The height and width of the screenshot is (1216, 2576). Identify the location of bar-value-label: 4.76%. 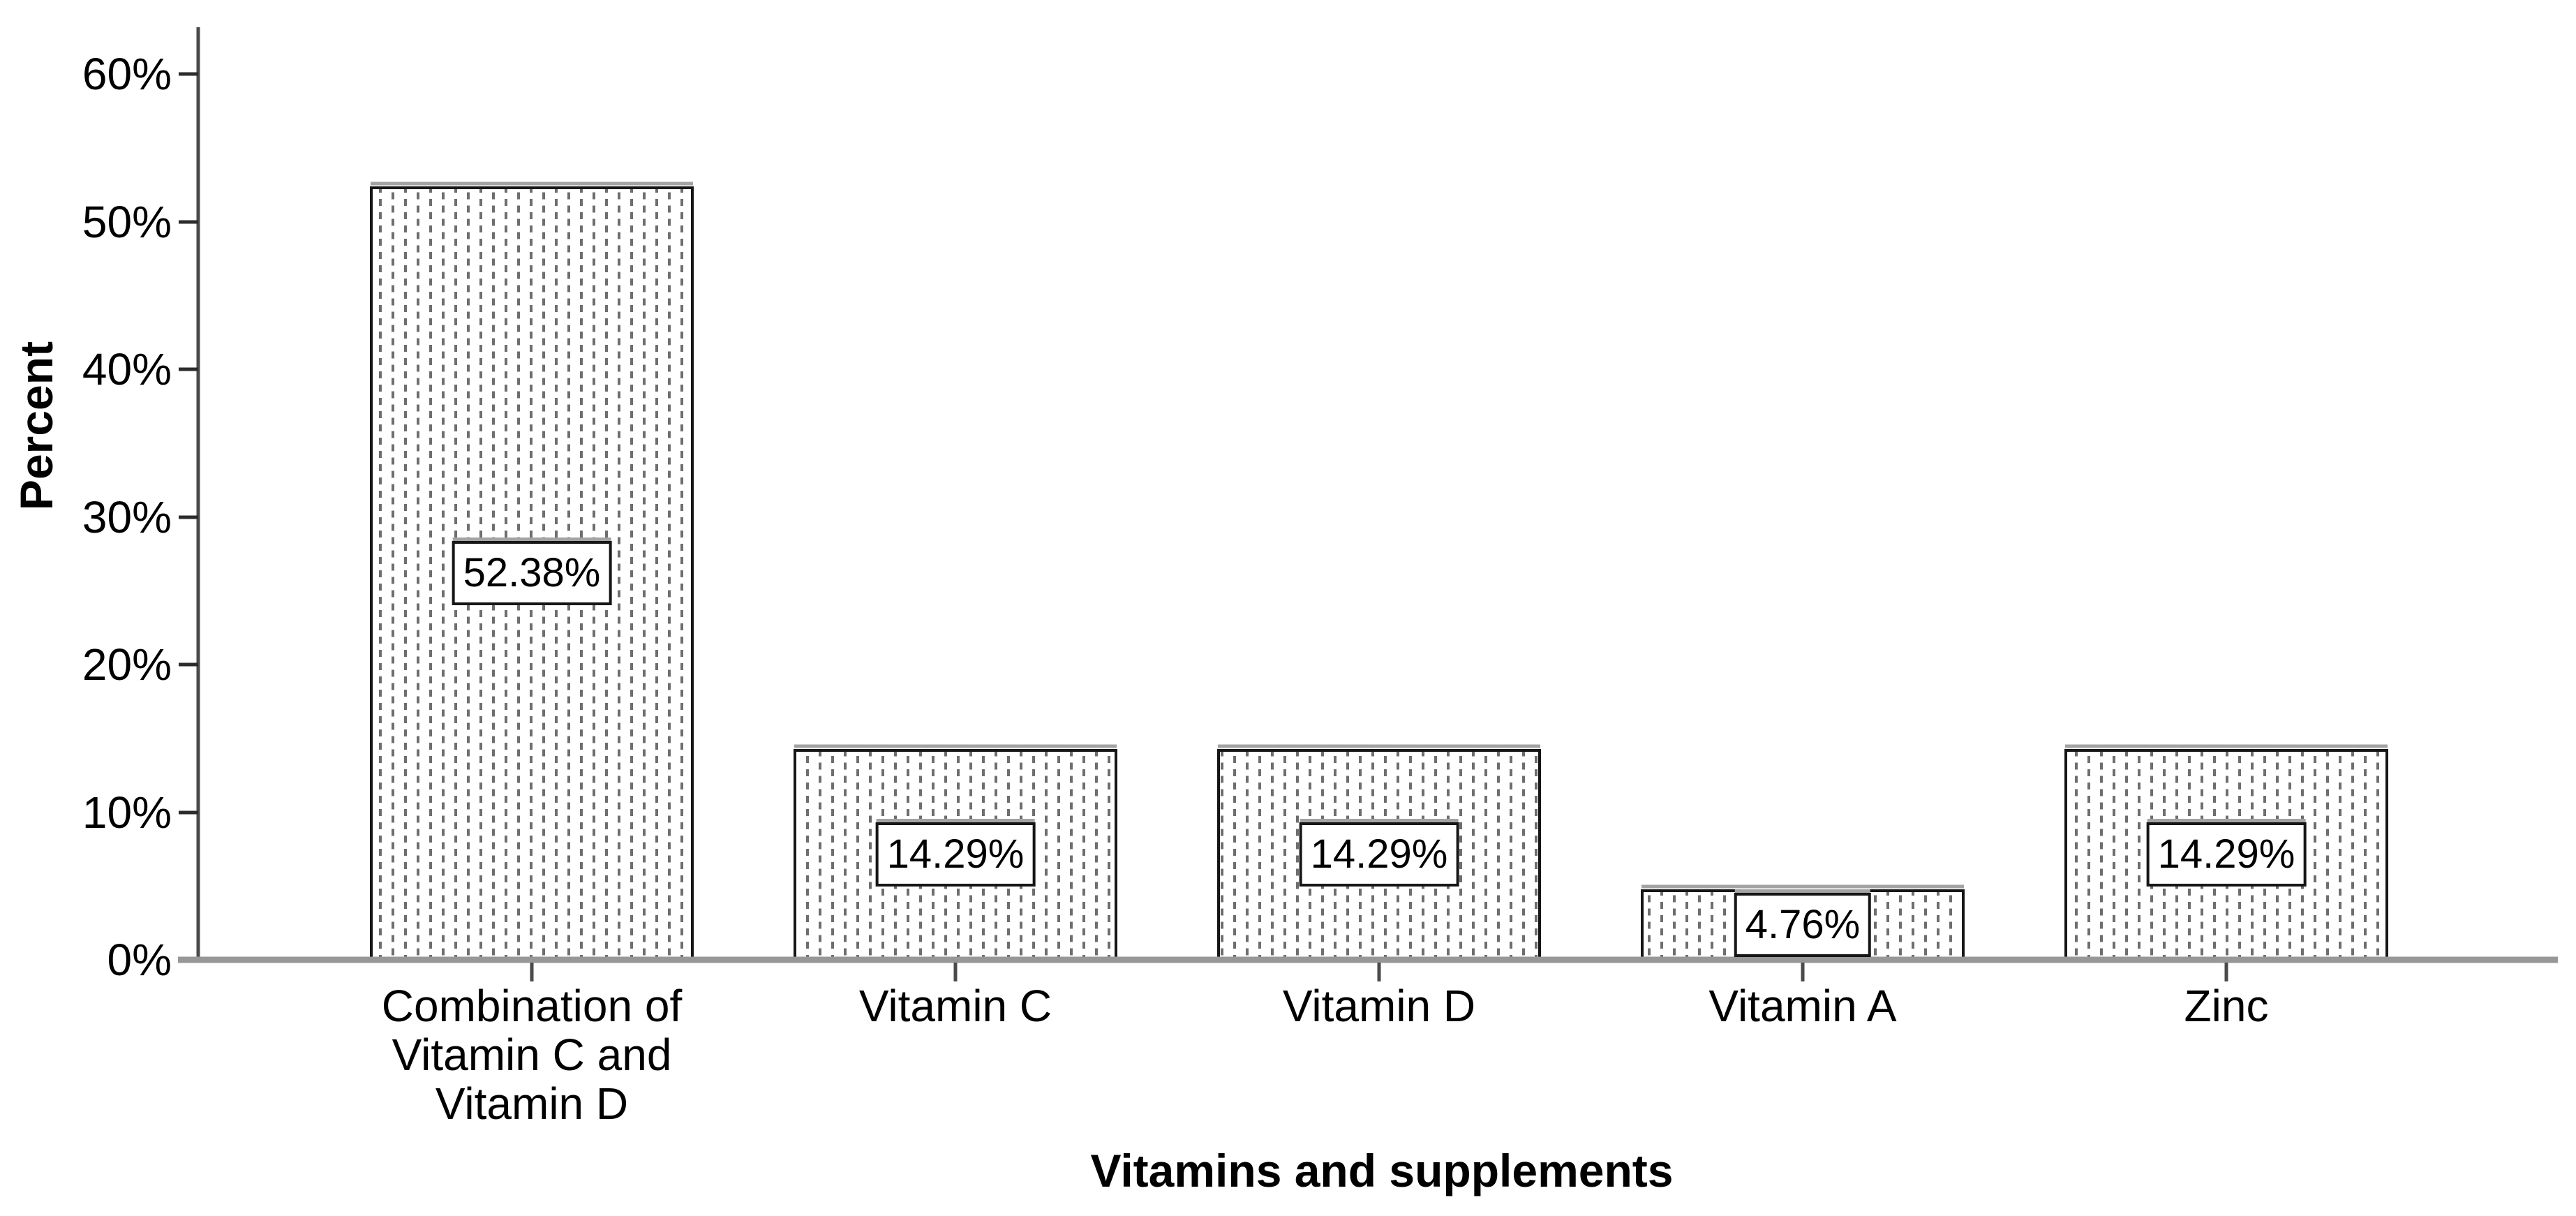
(1803, 925).